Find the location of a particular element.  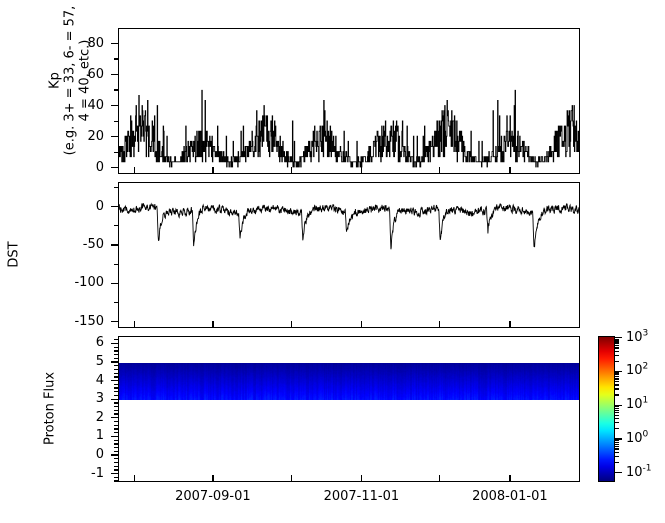

spectrogram-canvas is located at coordinates (349, 382).